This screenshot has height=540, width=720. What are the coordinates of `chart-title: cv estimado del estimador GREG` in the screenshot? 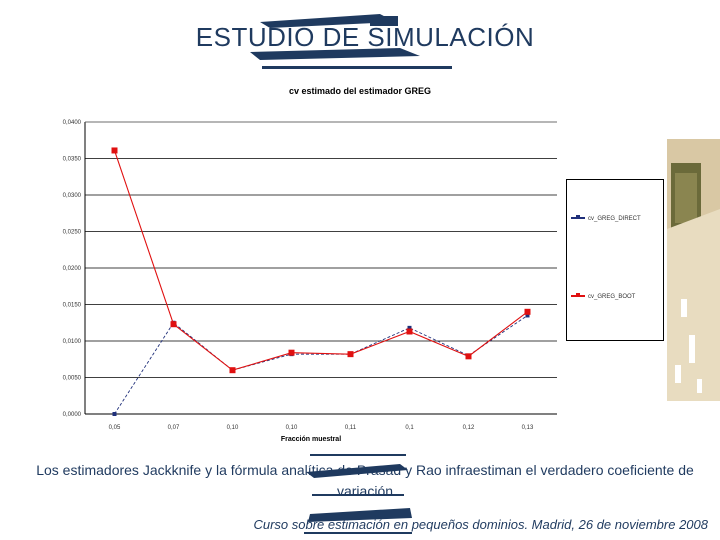 It's located at (360, 91).